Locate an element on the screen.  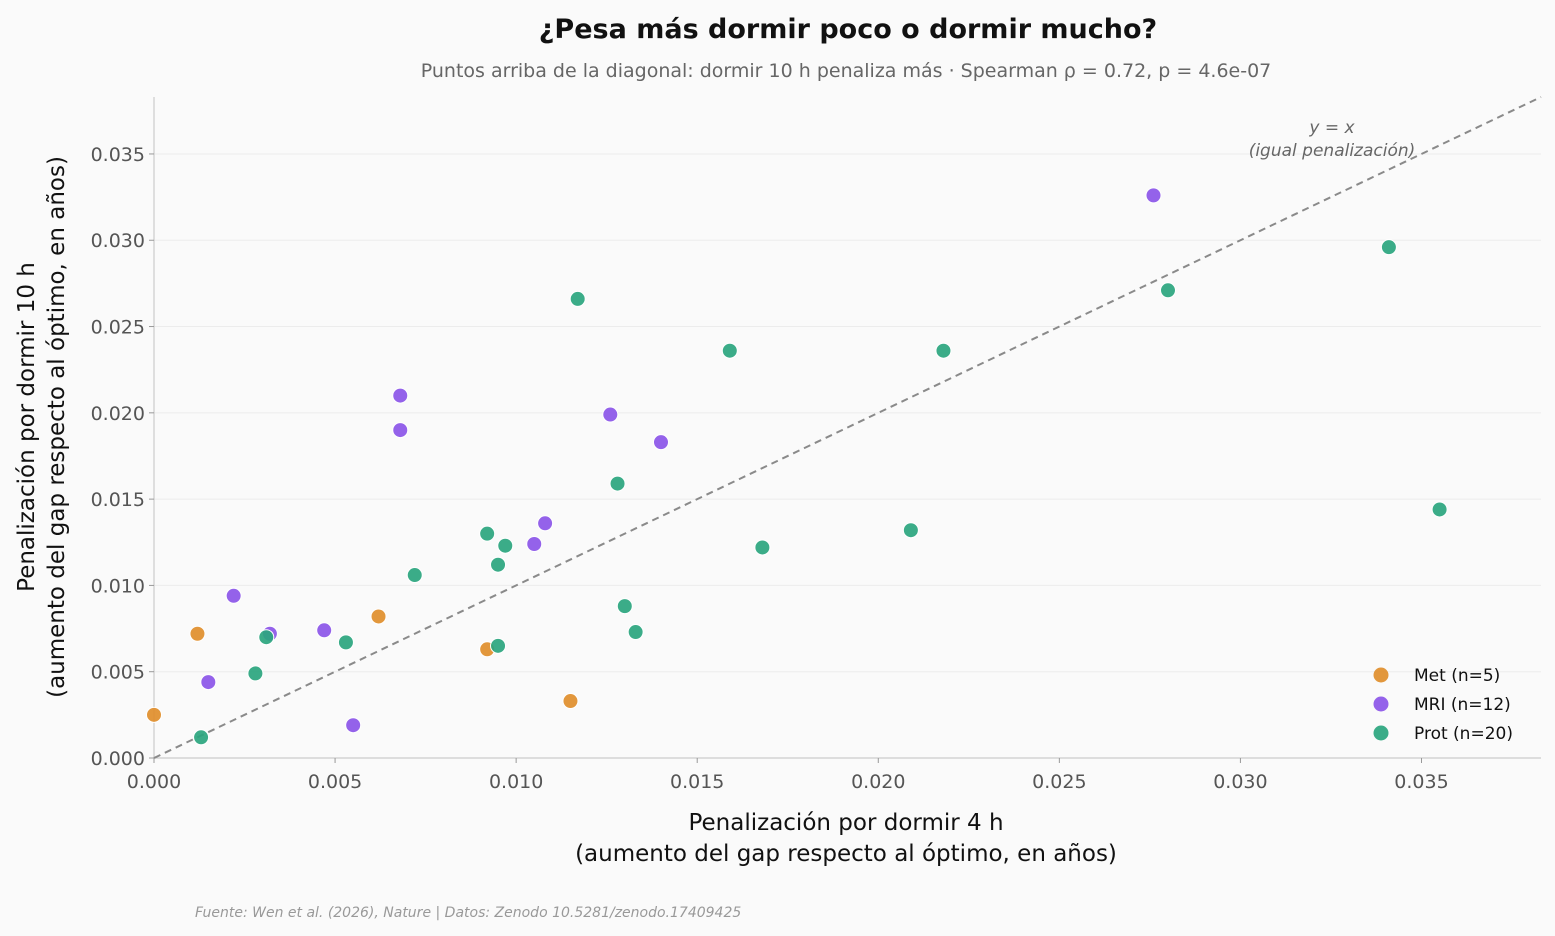
diagonal-label-line-2: (igual penalización) is located at coordinates (1332, 151).